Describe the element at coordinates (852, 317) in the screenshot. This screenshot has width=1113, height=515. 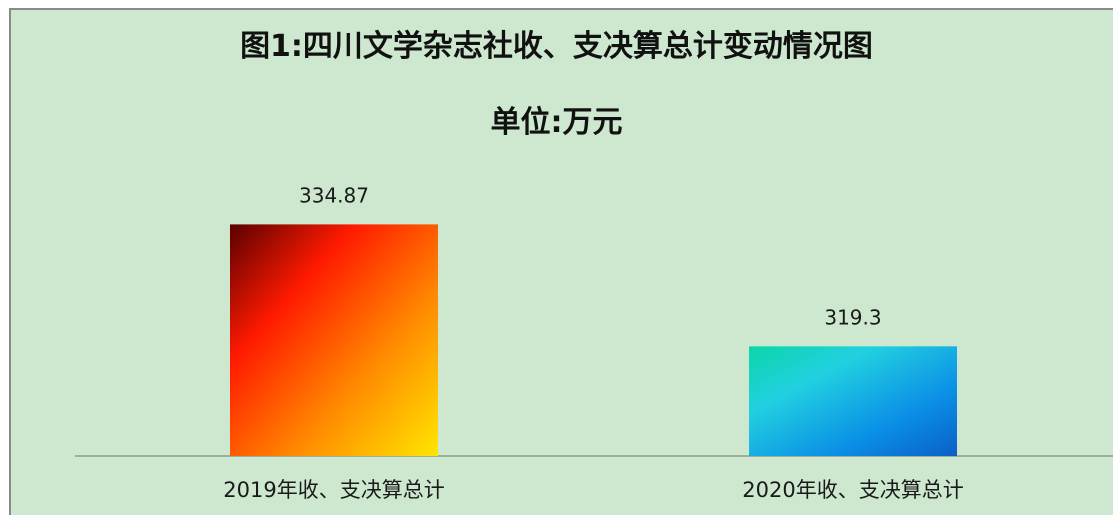
I see `data-label-1: 319.3` at that location.